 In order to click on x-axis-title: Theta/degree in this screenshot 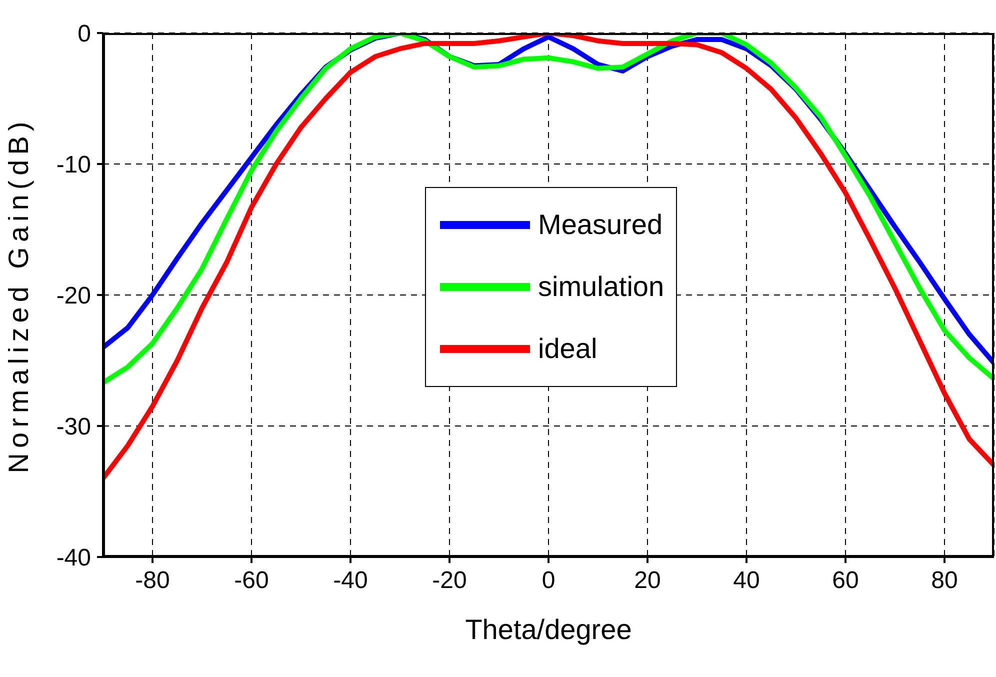, I will do `click(548, 629)`.